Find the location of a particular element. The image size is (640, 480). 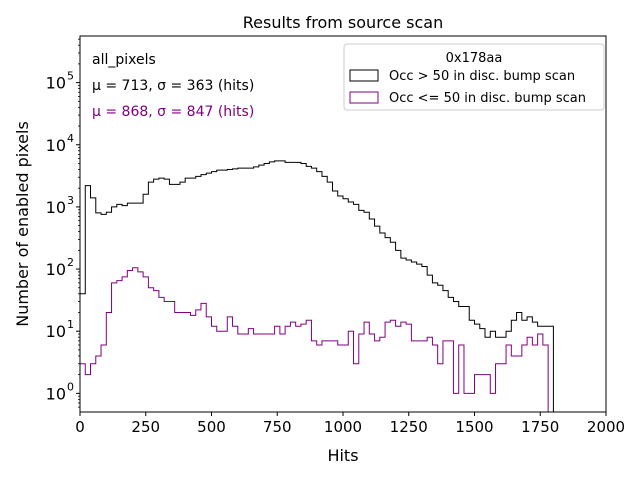

legend-entry-purple: Occ <= 50 in disc. bump scan is located at coordinates (487, 98).